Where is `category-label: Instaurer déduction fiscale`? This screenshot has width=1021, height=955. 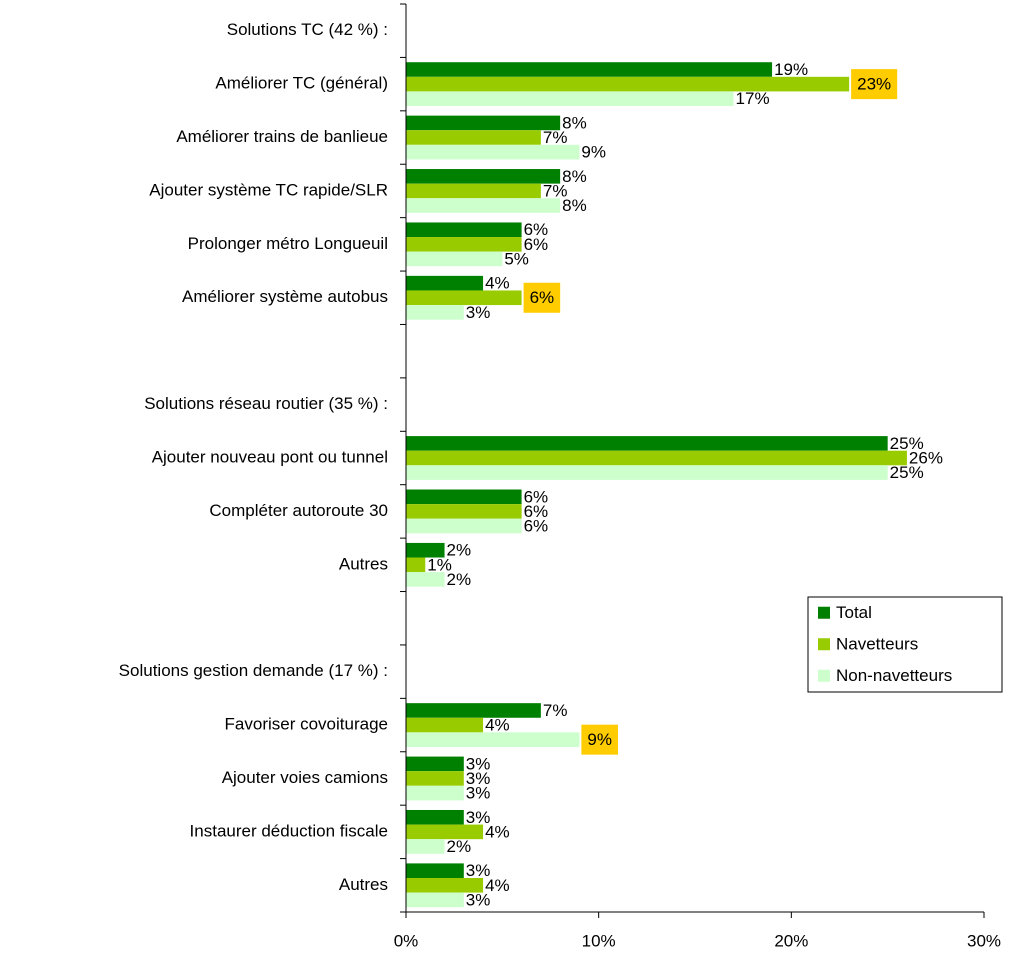
category-label: Instaurer déduction fiscale is located at coordinates (289, 830).